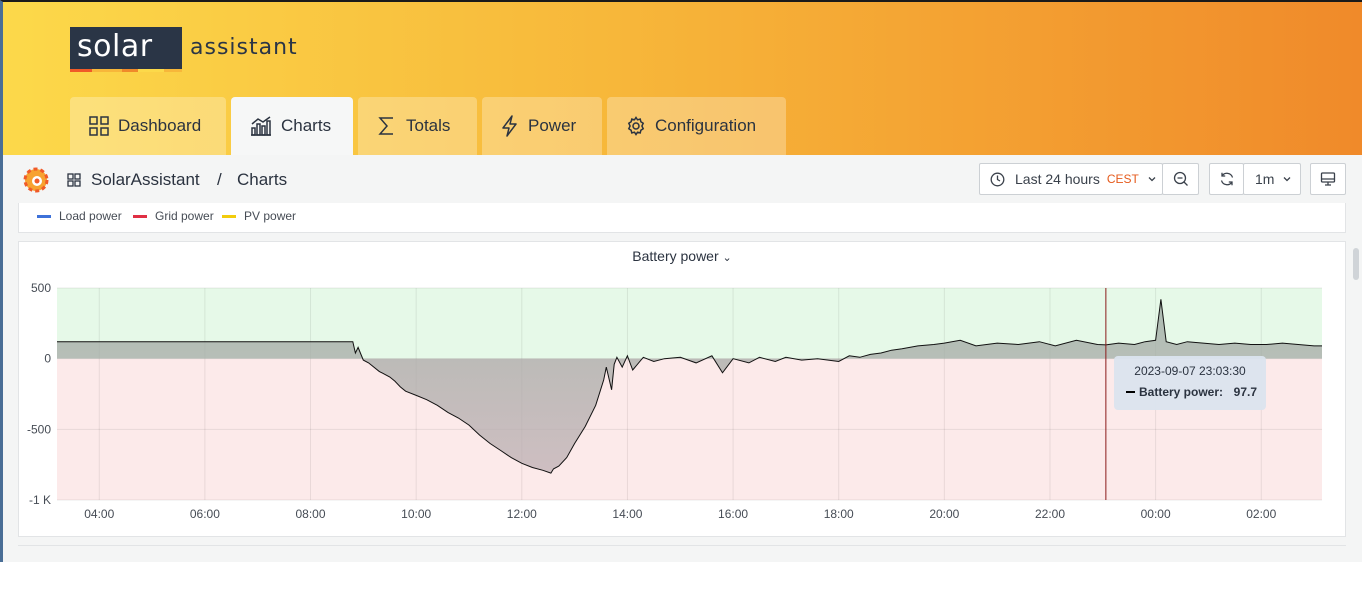 The image size is (1362, 606). I want to click on panel-title: Battery power ⌄, so click(682, 256).